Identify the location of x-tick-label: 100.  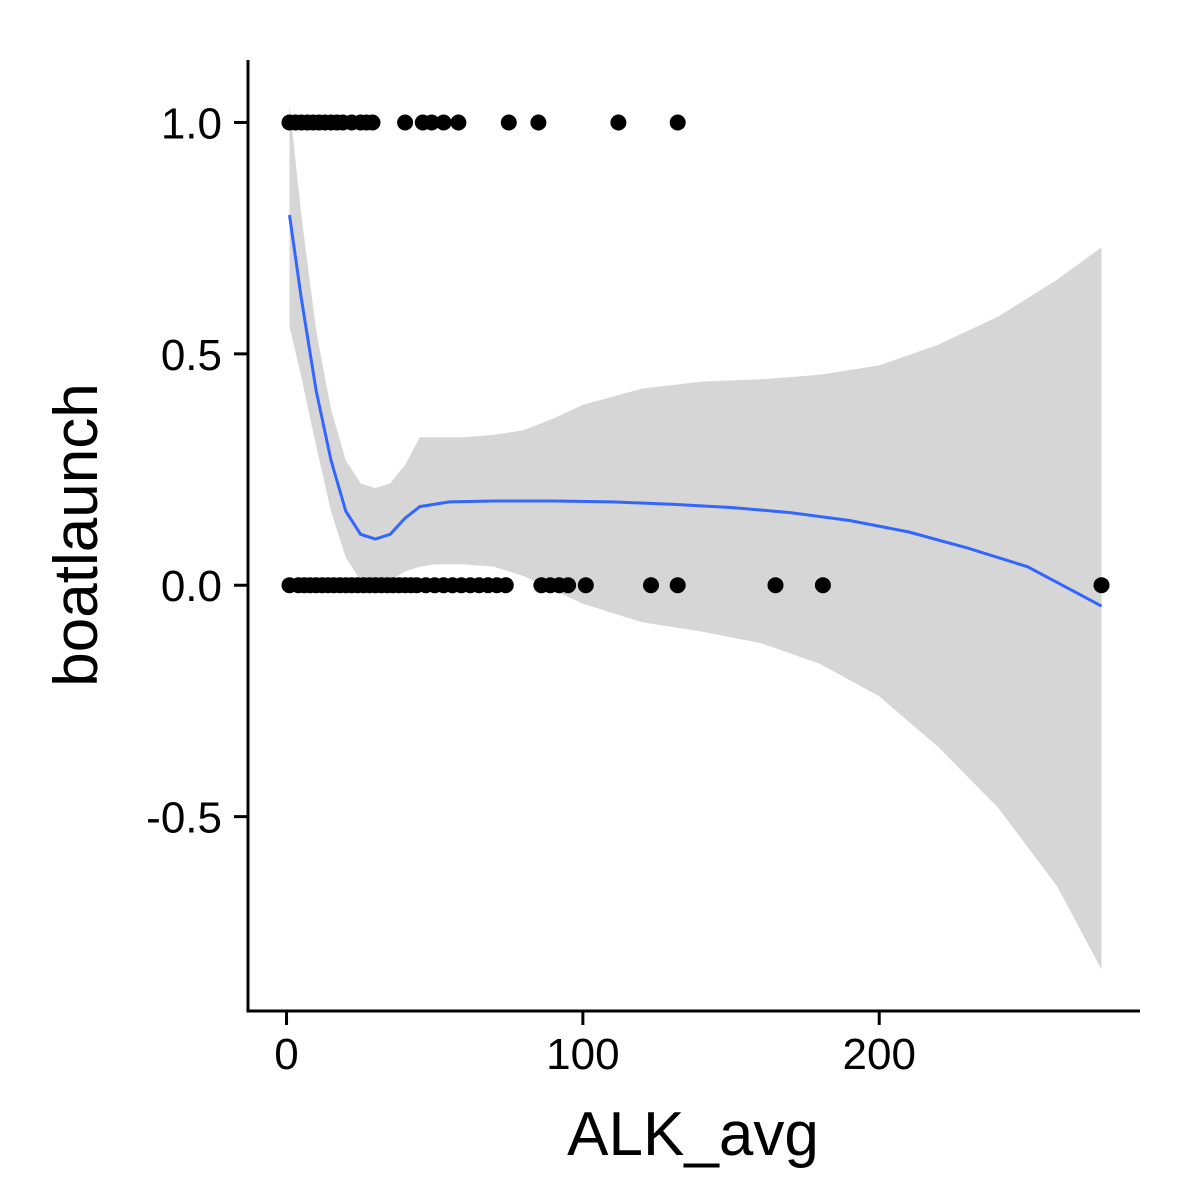
(582, 1054).